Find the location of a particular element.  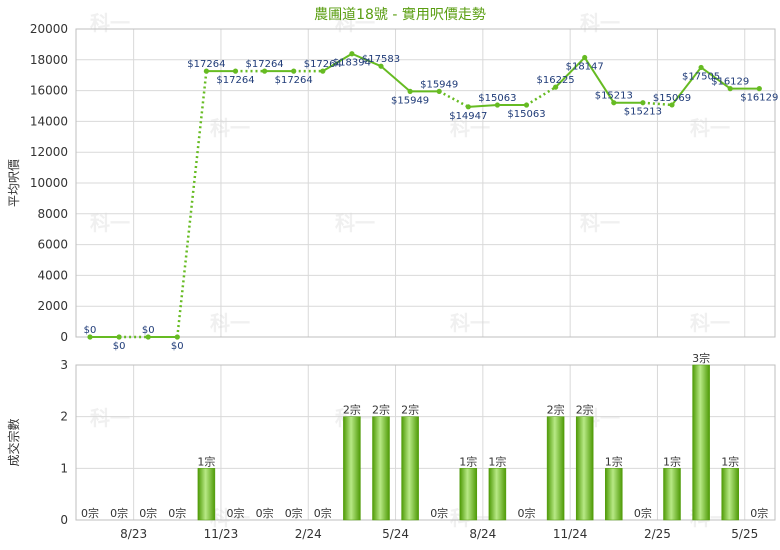

price-data-label: $17583 is located at coordinates (381, 59).